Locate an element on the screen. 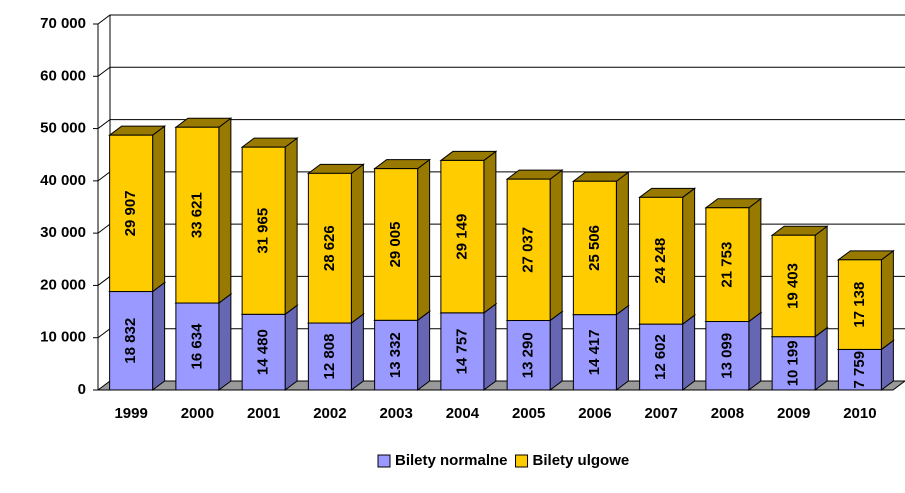 This screenshot has width=905, height=493. x-tick-label: 2001 is located at coordinates (263, 413).